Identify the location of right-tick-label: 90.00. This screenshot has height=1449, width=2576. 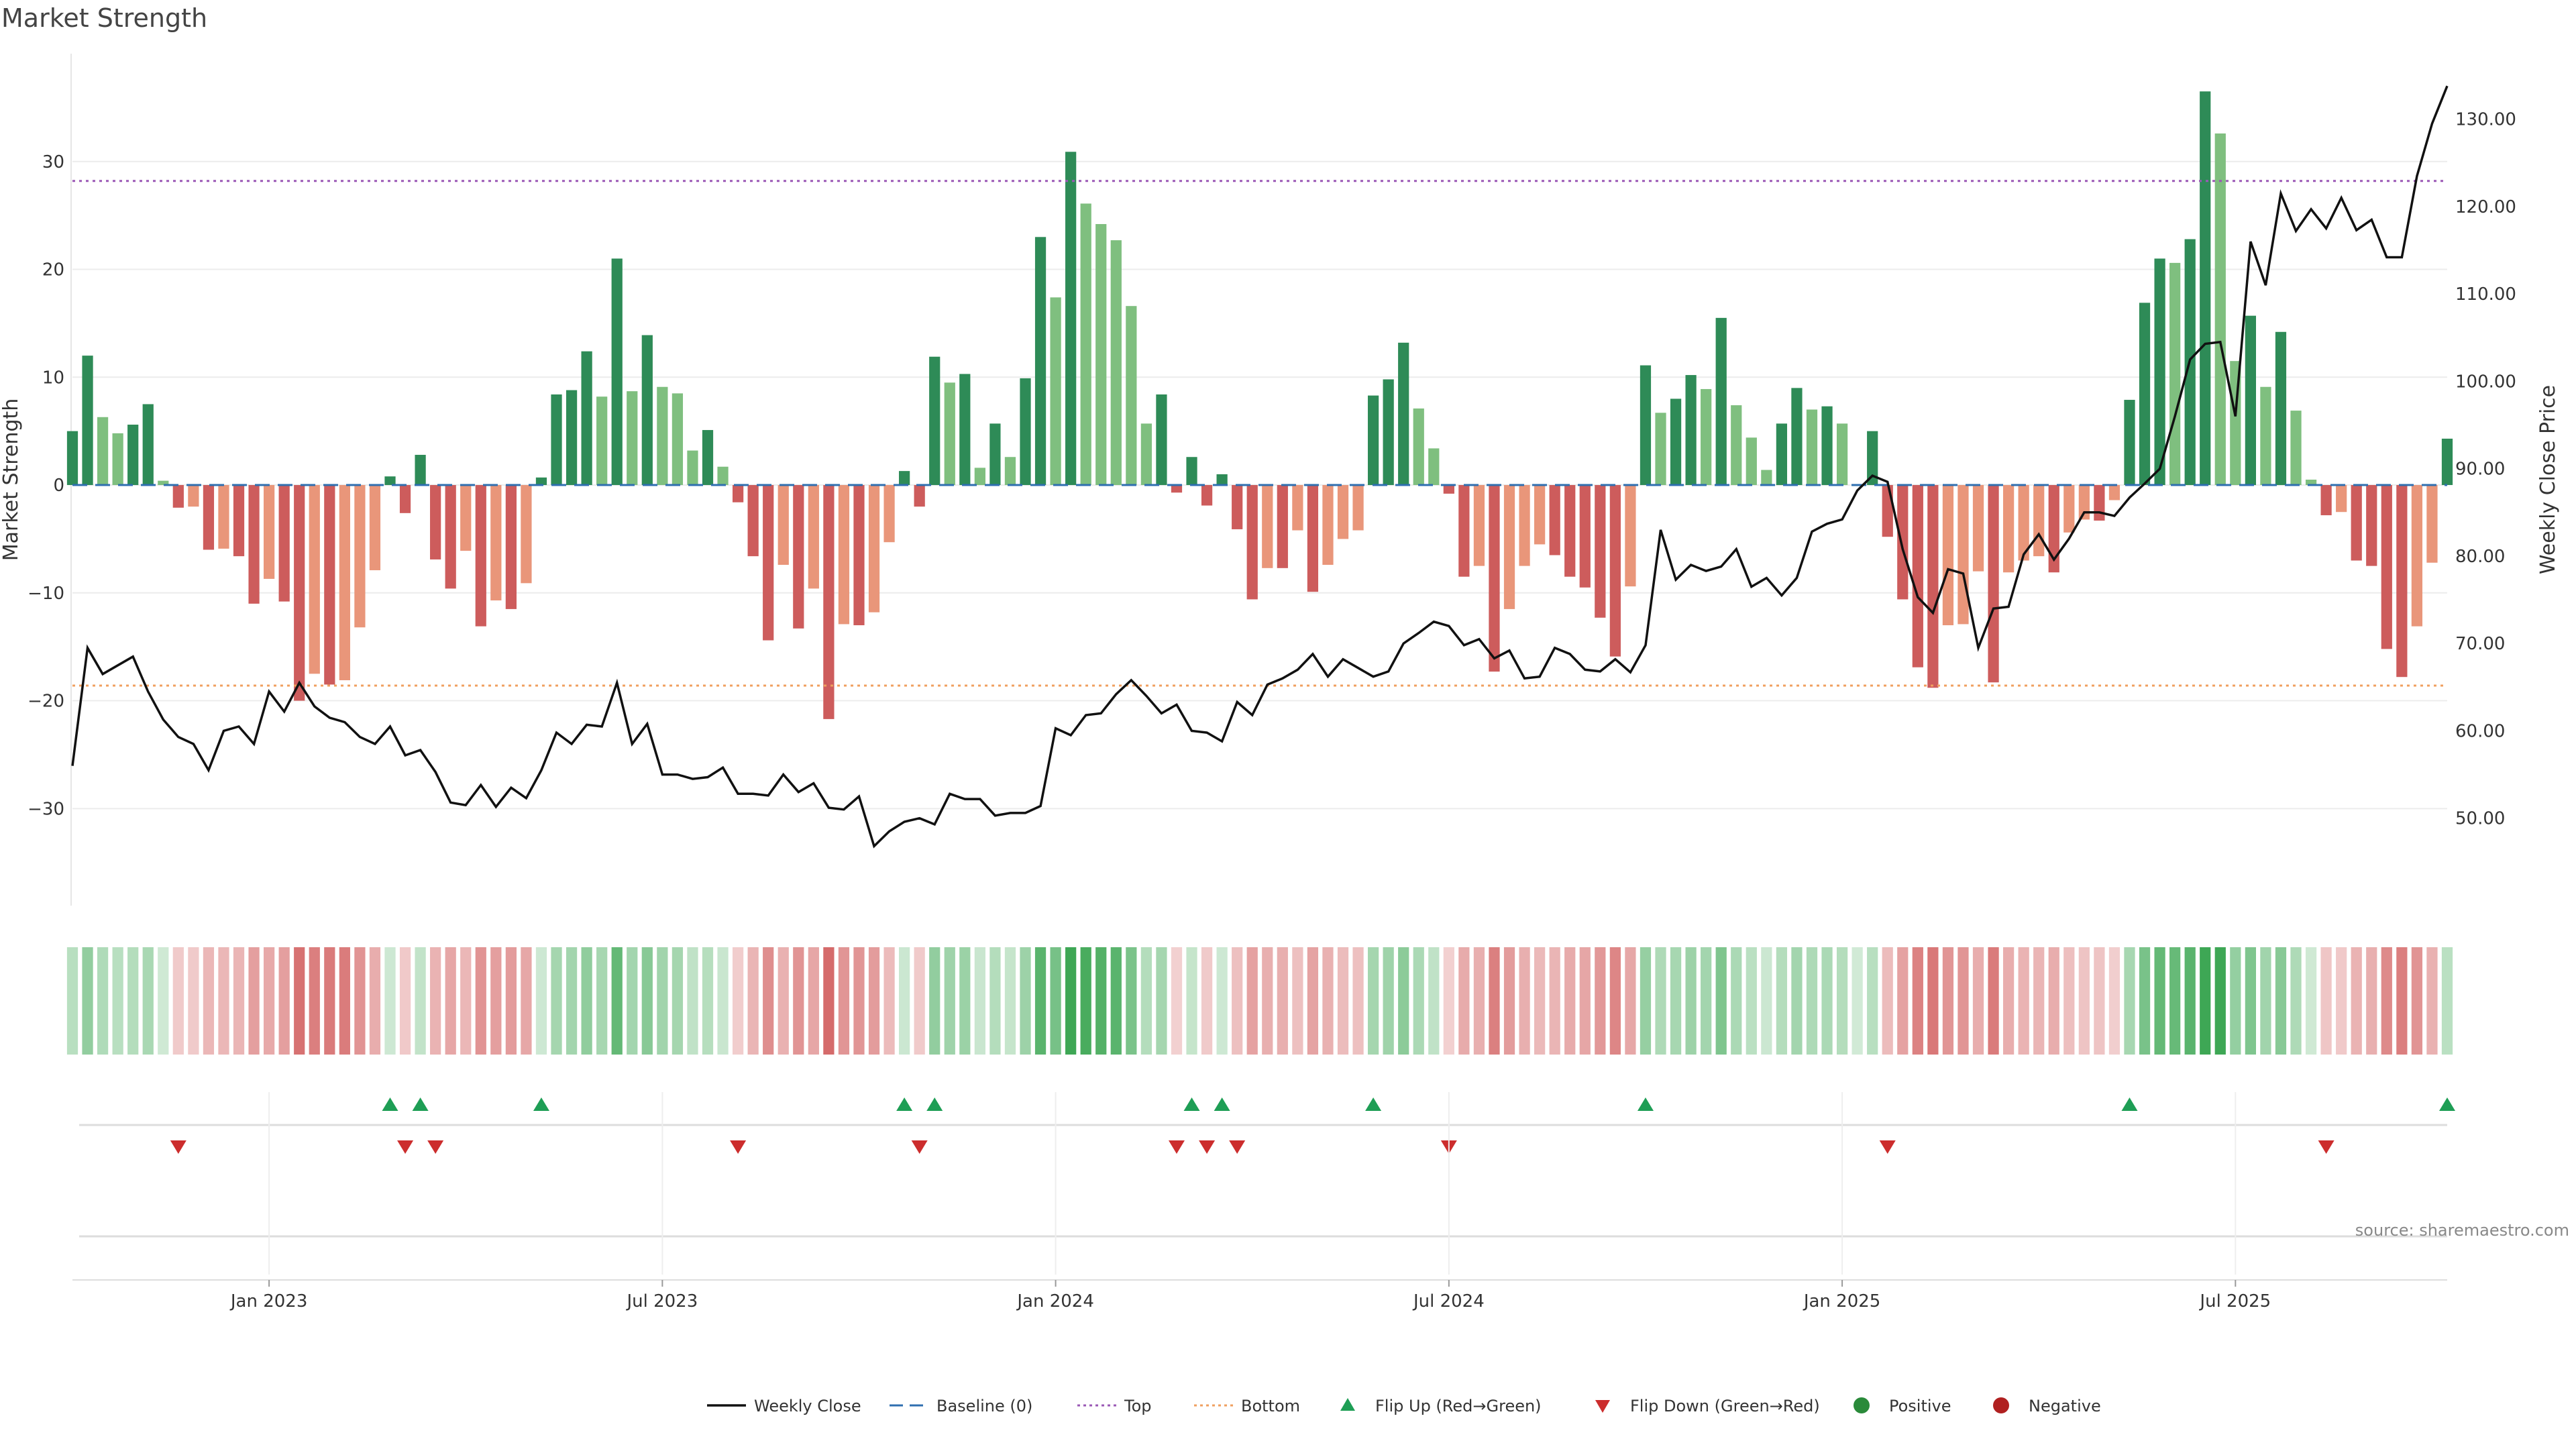
(2480, 470).